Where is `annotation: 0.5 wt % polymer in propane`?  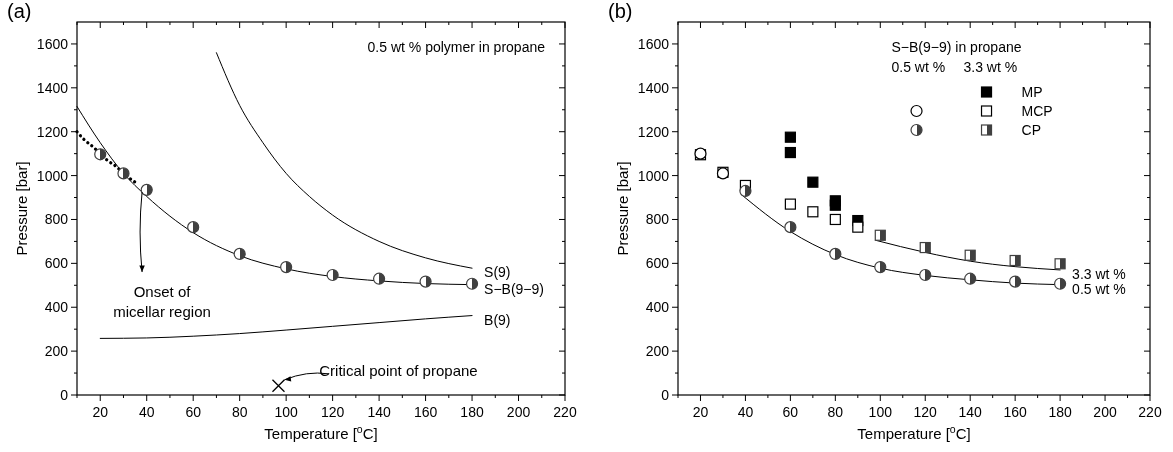 annotation: 0.5 wt % polymer in propane is located at coordinates (456, 47).